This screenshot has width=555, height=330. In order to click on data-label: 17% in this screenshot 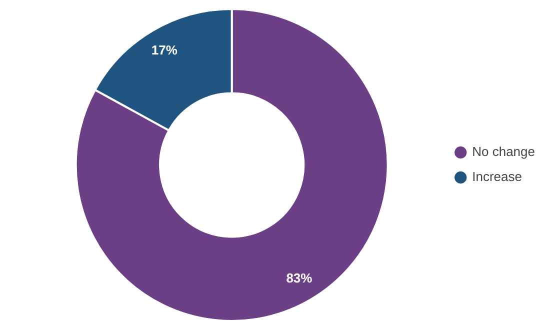, I will do `click(164, 50)`.